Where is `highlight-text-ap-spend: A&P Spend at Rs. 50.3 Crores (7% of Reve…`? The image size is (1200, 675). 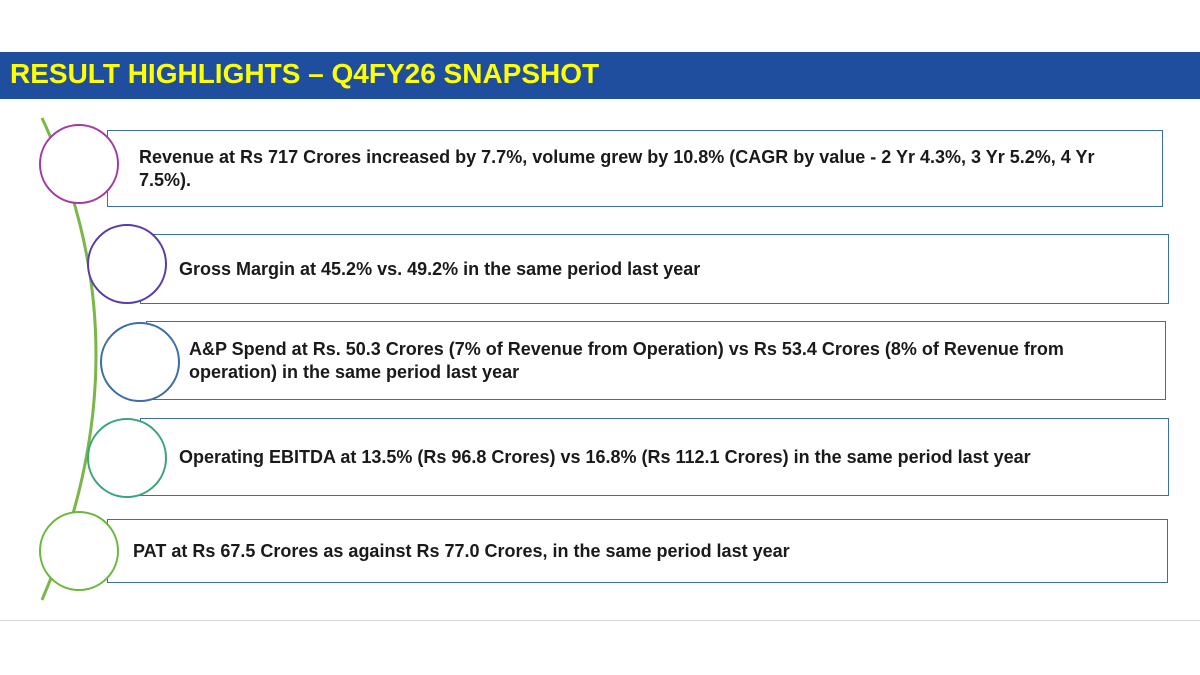
highlight-text-ap-spend: A&P Spend at Rs. 50.3 Crores (7% of Reve… is located at coordinates (626, 360).